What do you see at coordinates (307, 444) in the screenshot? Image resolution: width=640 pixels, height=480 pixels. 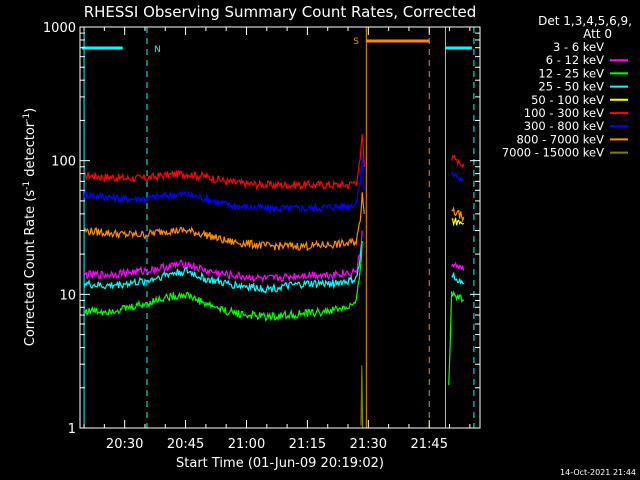 I see `x-tick-label: 21:15` at bounding box center [307, 444].